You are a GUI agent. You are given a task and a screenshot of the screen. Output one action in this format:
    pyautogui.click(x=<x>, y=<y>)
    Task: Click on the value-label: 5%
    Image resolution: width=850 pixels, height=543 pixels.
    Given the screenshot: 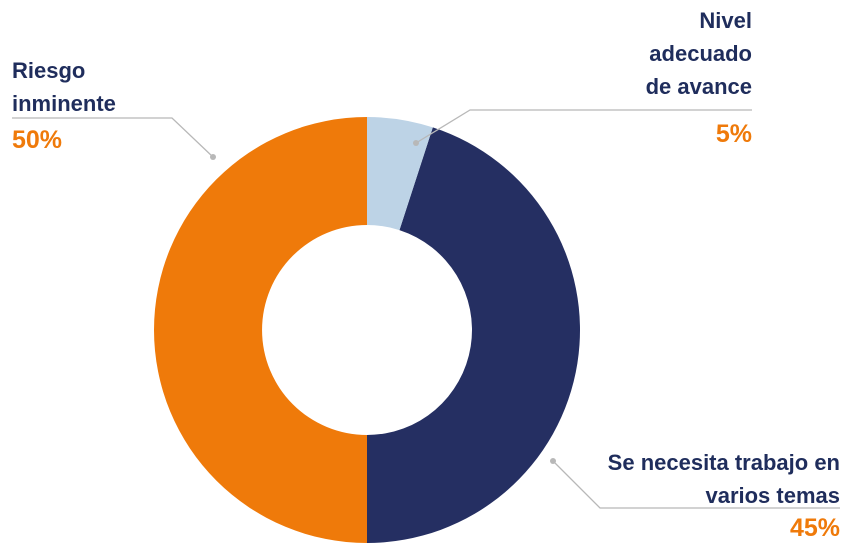 What is the action you would take?
    pyautogui.click(x=733, y=134)
    